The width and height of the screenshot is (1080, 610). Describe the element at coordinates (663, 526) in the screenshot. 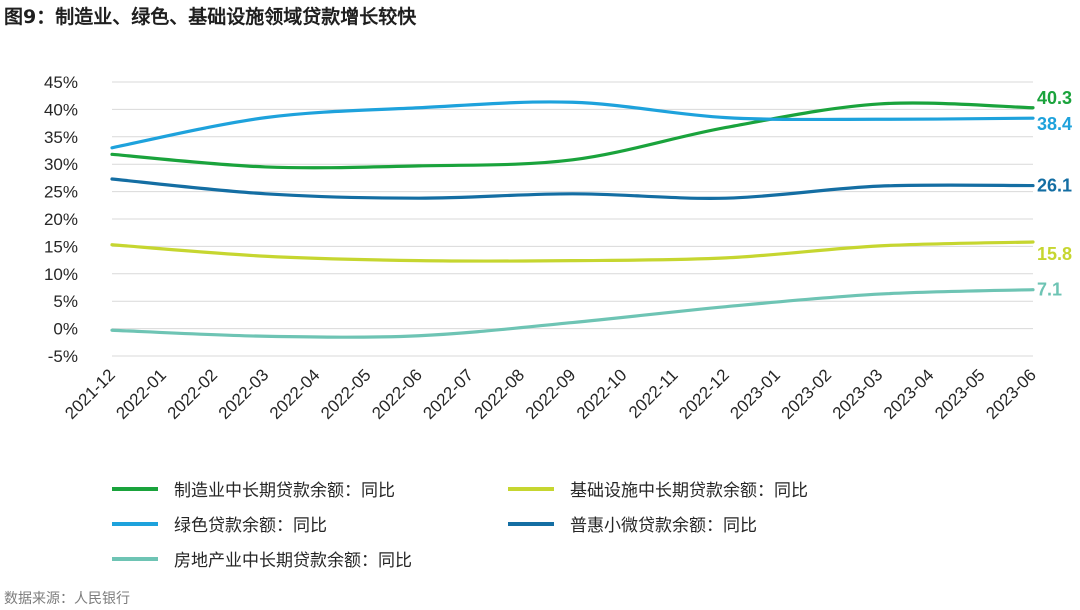

I see `legend-label: 普惠小微贷款余额：同比` at that location.